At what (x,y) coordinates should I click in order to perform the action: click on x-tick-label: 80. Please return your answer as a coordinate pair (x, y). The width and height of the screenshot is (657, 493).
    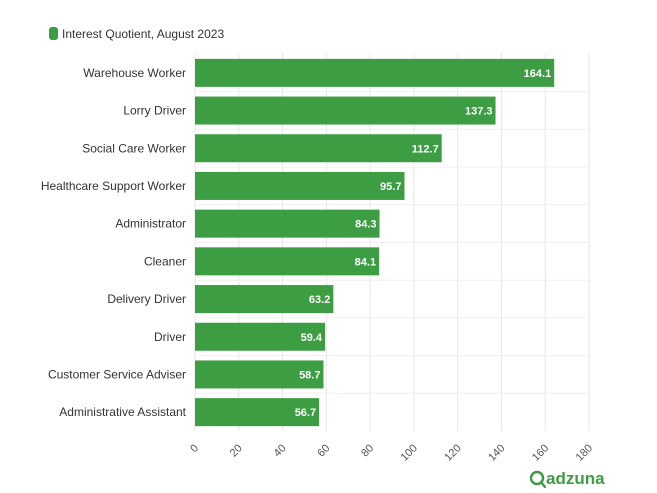
    Looking at the image, I should click on (367, 450).